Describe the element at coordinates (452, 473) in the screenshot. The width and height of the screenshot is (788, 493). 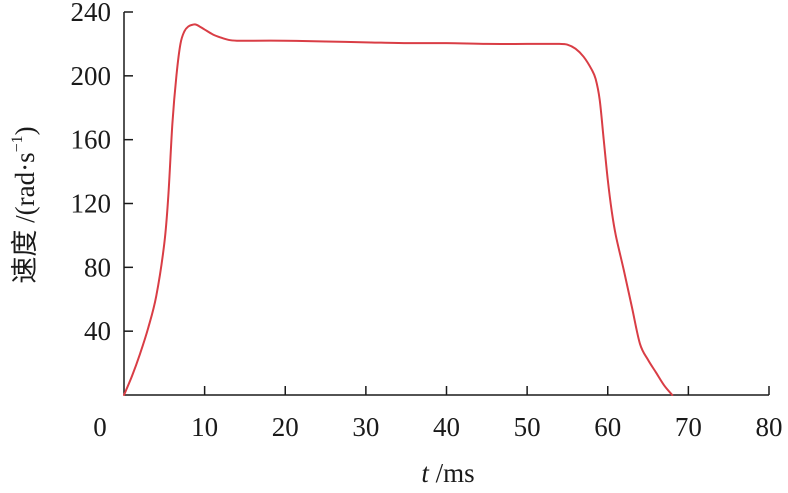
I see `x-axis-label-unit: /ms` at that location.